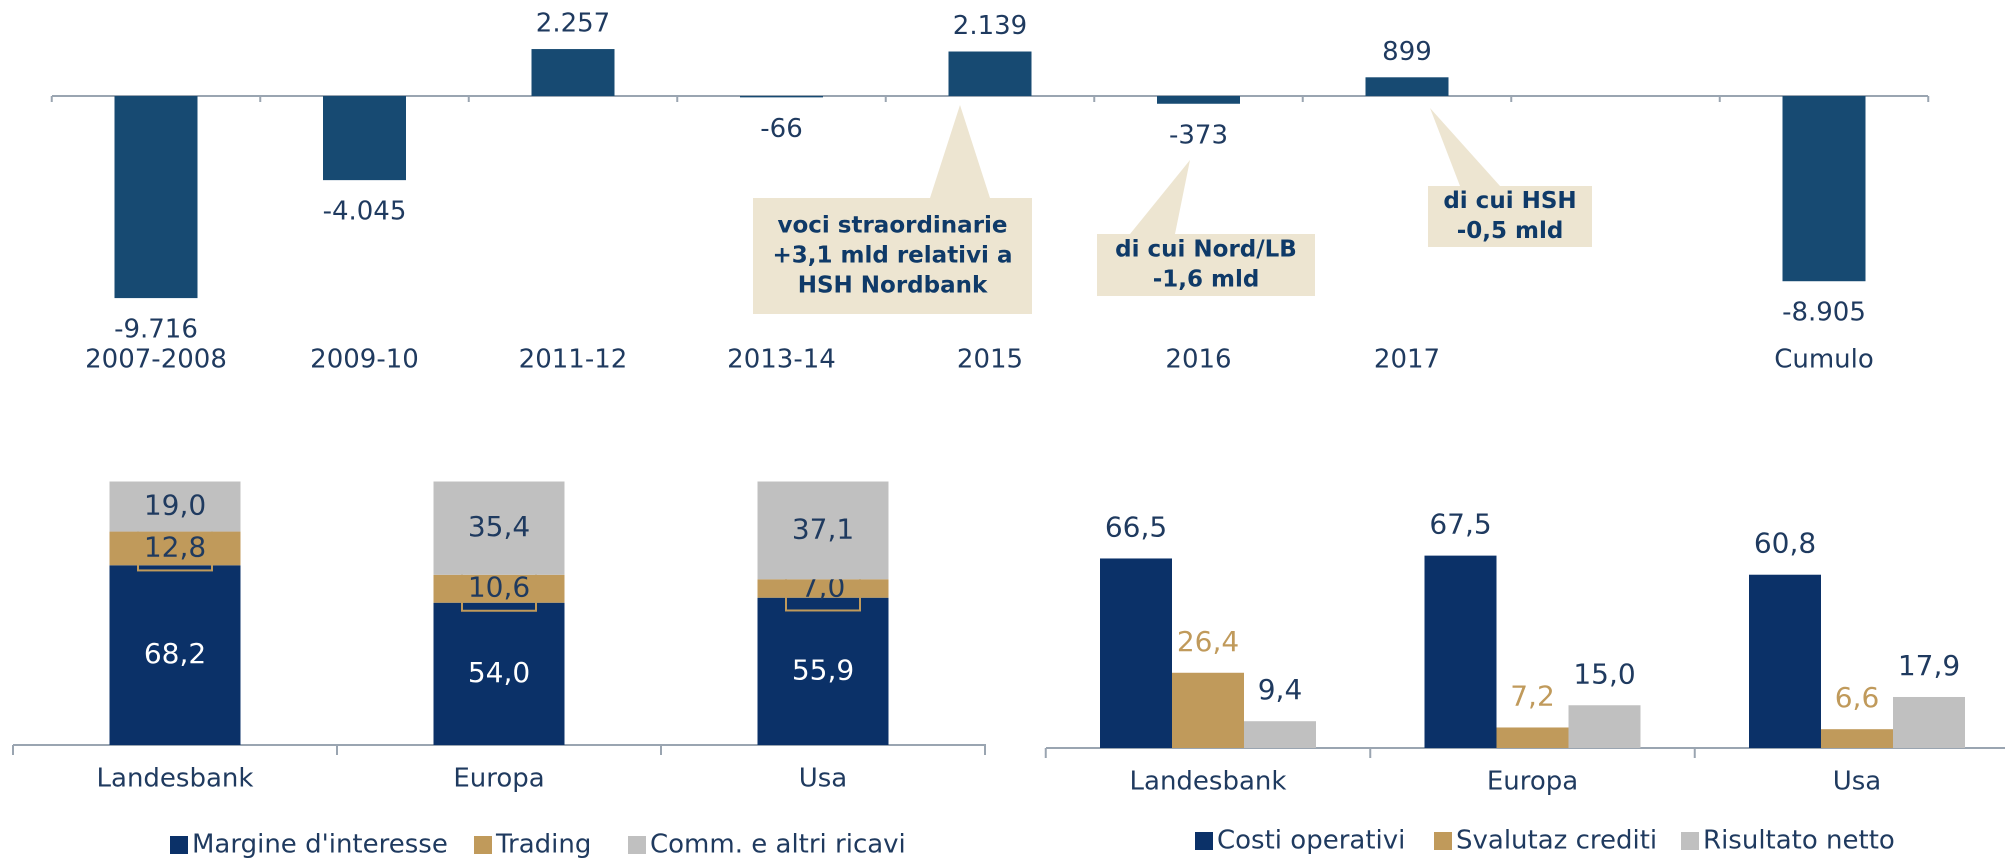  What do you see at coordinates (320, 844) in the screenshot?
I see `legend-label: Margine d'interesse` at bounding box center [320, 844].